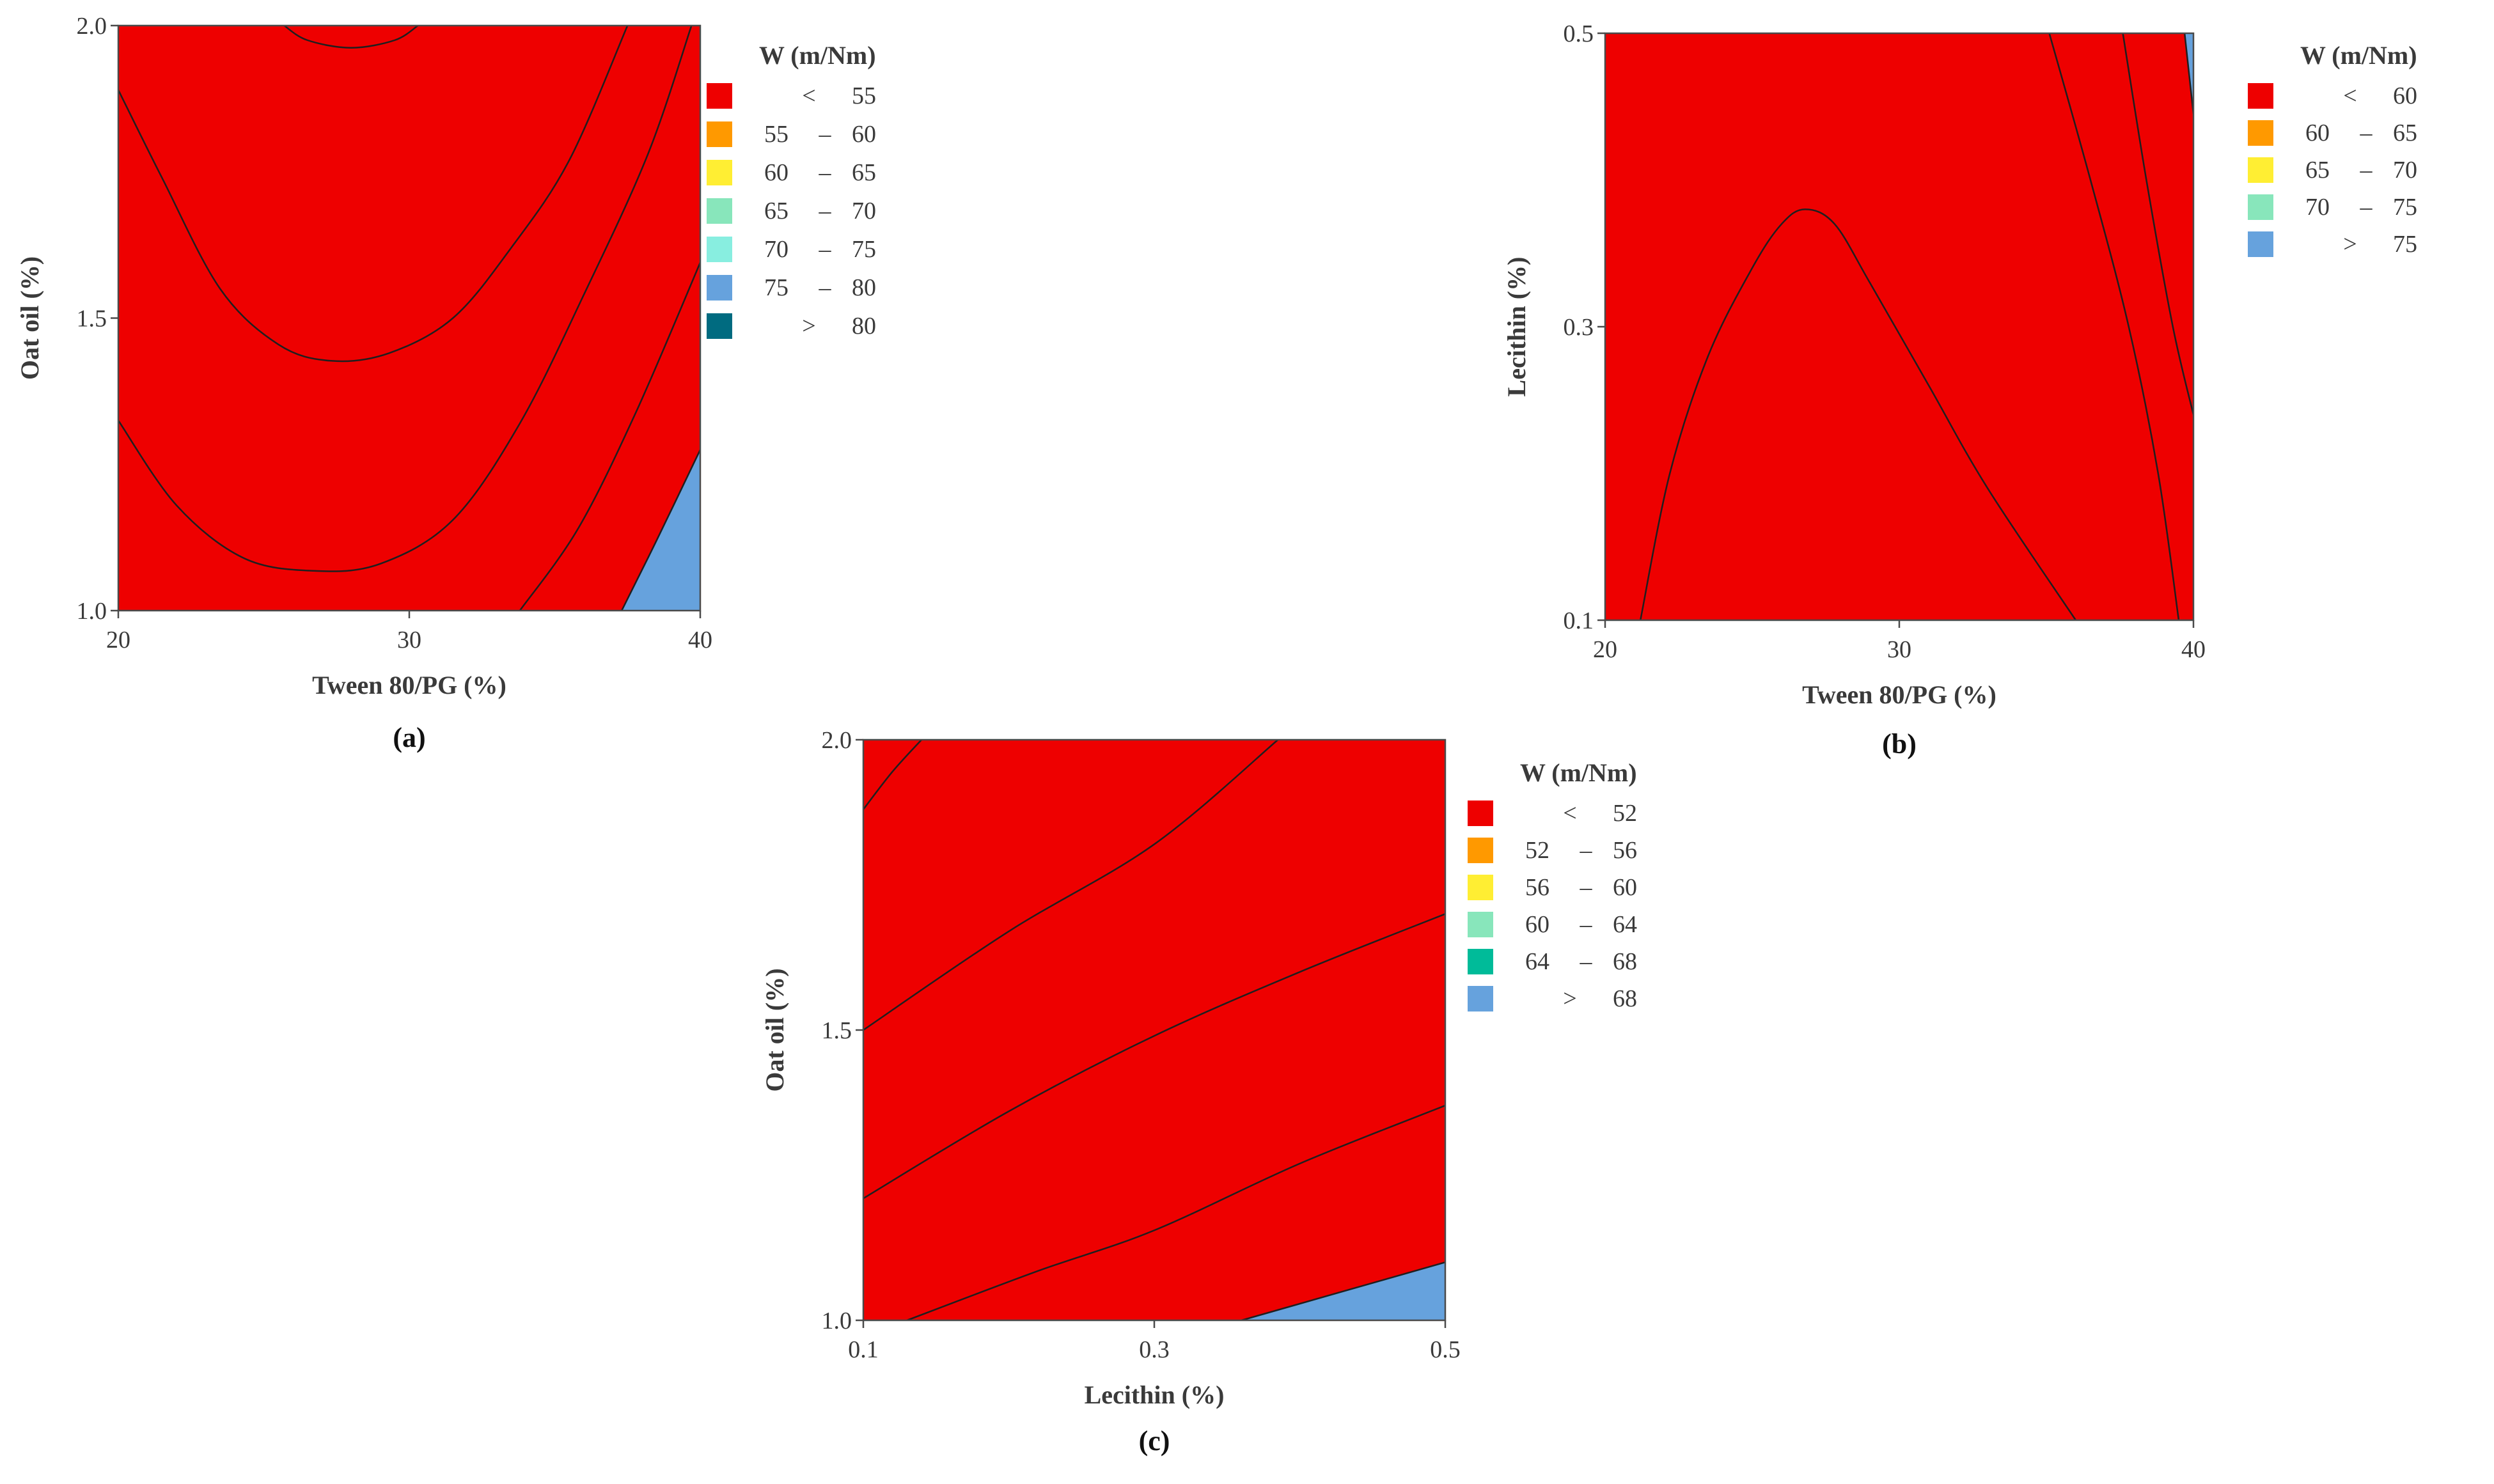 The image size is (2494, 1484). Describe the element at coordinates (864, 287) in the screenshot. I see `legend-high: 80` at that location.